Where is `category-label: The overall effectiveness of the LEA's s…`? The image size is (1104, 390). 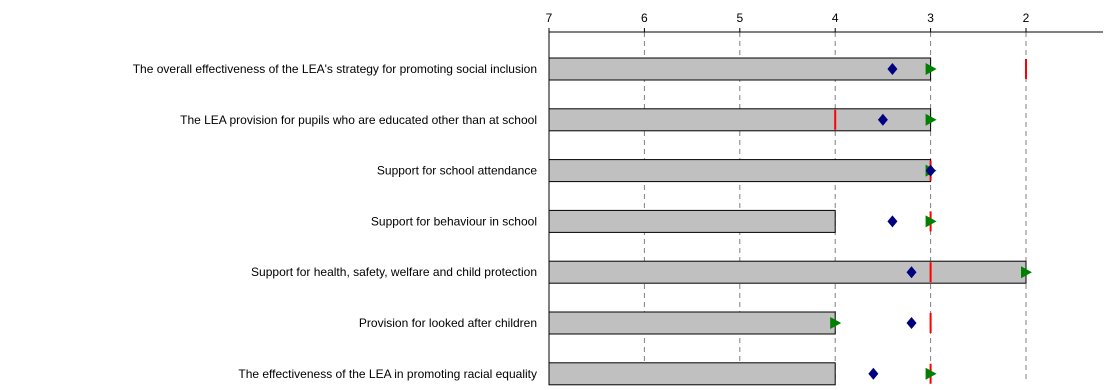 category-label: The overall effectiveness of the LEA's s… is located at coordinates (335, 69).